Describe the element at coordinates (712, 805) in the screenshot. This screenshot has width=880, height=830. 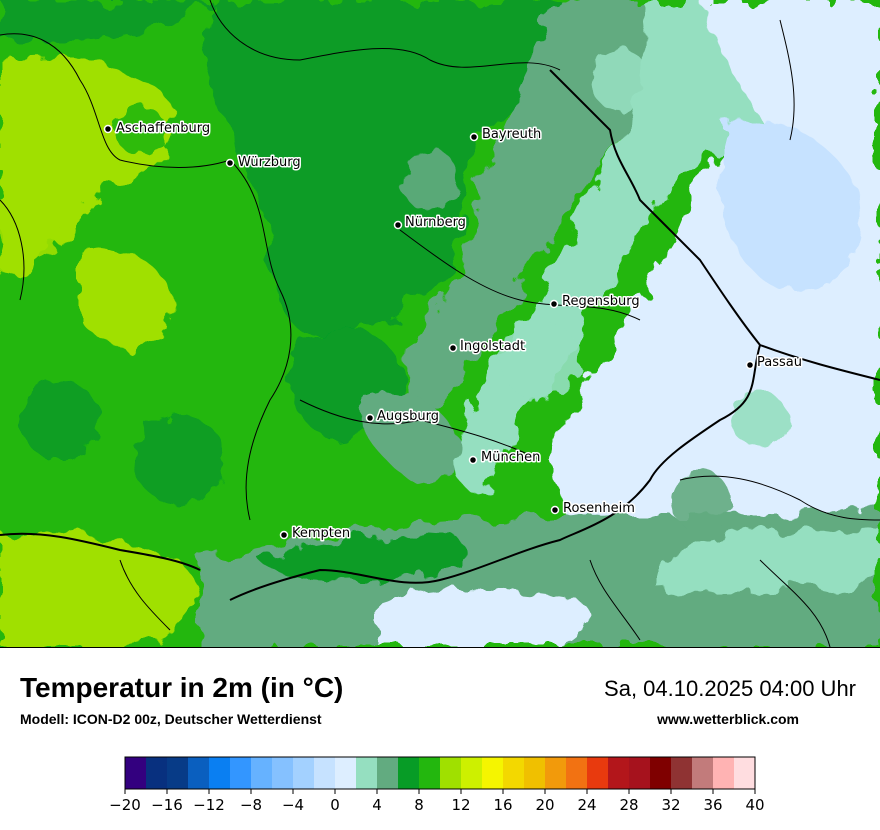
I see `legend-tick-label: 36` at that location.